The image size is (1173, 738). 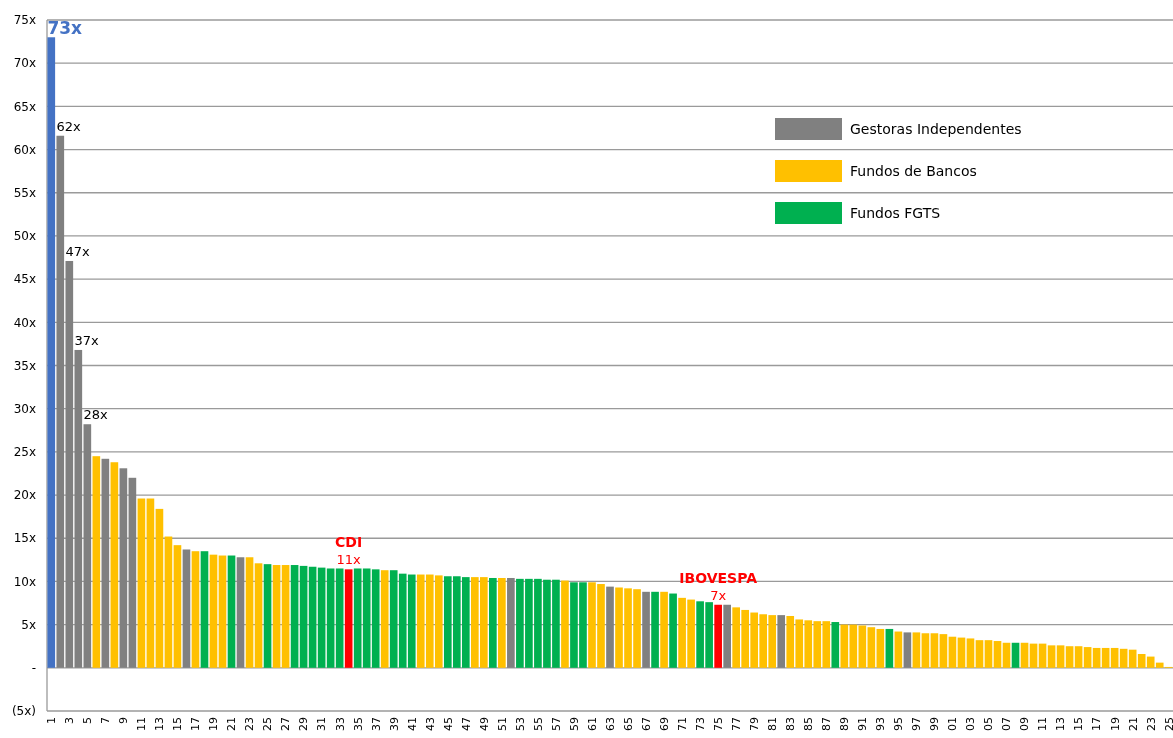 What do you see at coordinates (755, 724) in the screenshot?
I see `x-tick-label: 79` at bounding box center [755, 724].